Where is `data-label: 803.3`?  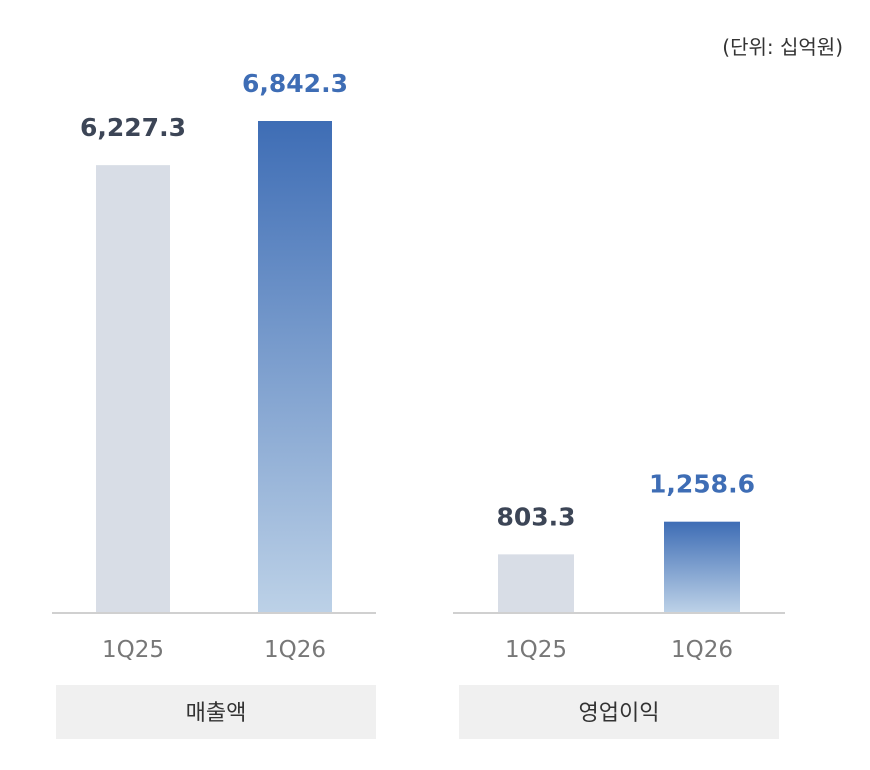 data-label: 803.3 is located at coordinates (535, 516).